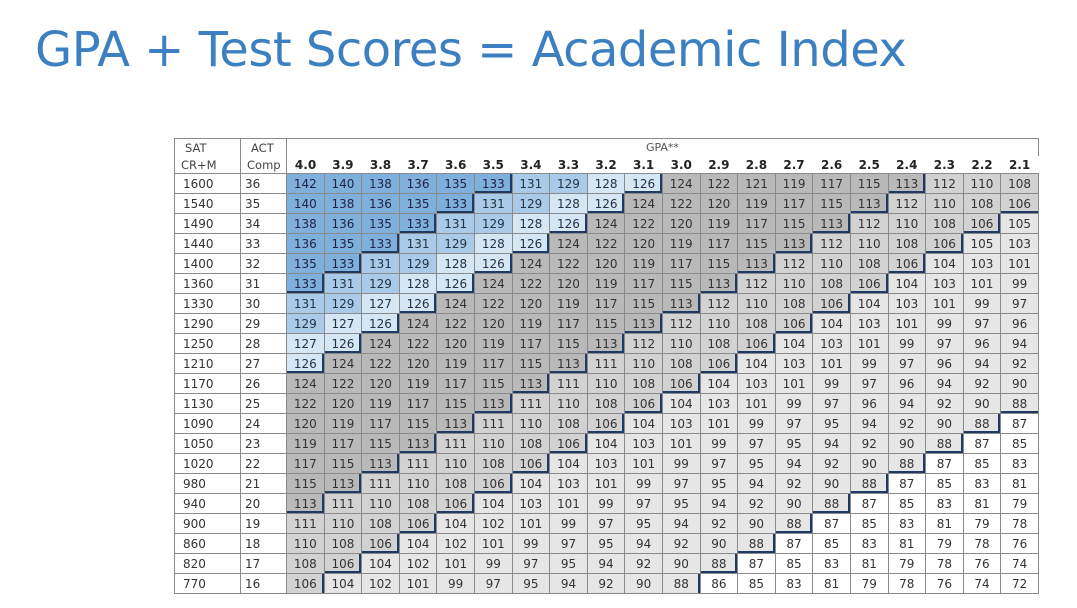  What do you see at coordinates (263, 263) in the screenshot?
I see `act-score: 32` at bounding box center [263, 263].